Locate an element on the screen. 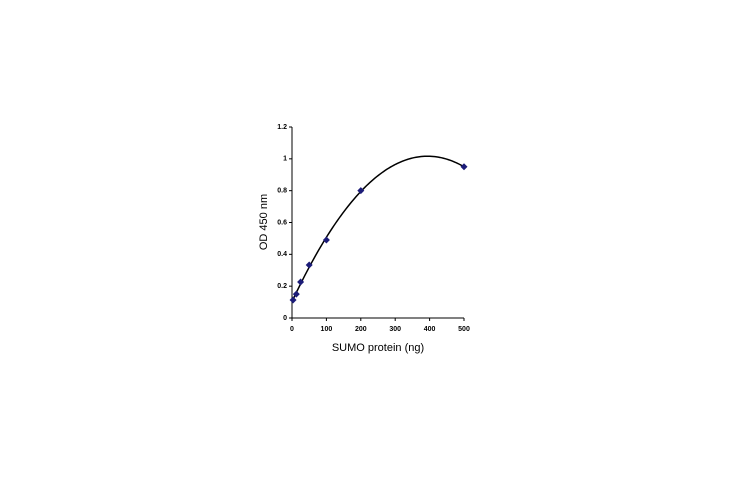 The width and height of the screenshot is (730, 478). x-tick-label: 300 is located at coordinates (395, 329).